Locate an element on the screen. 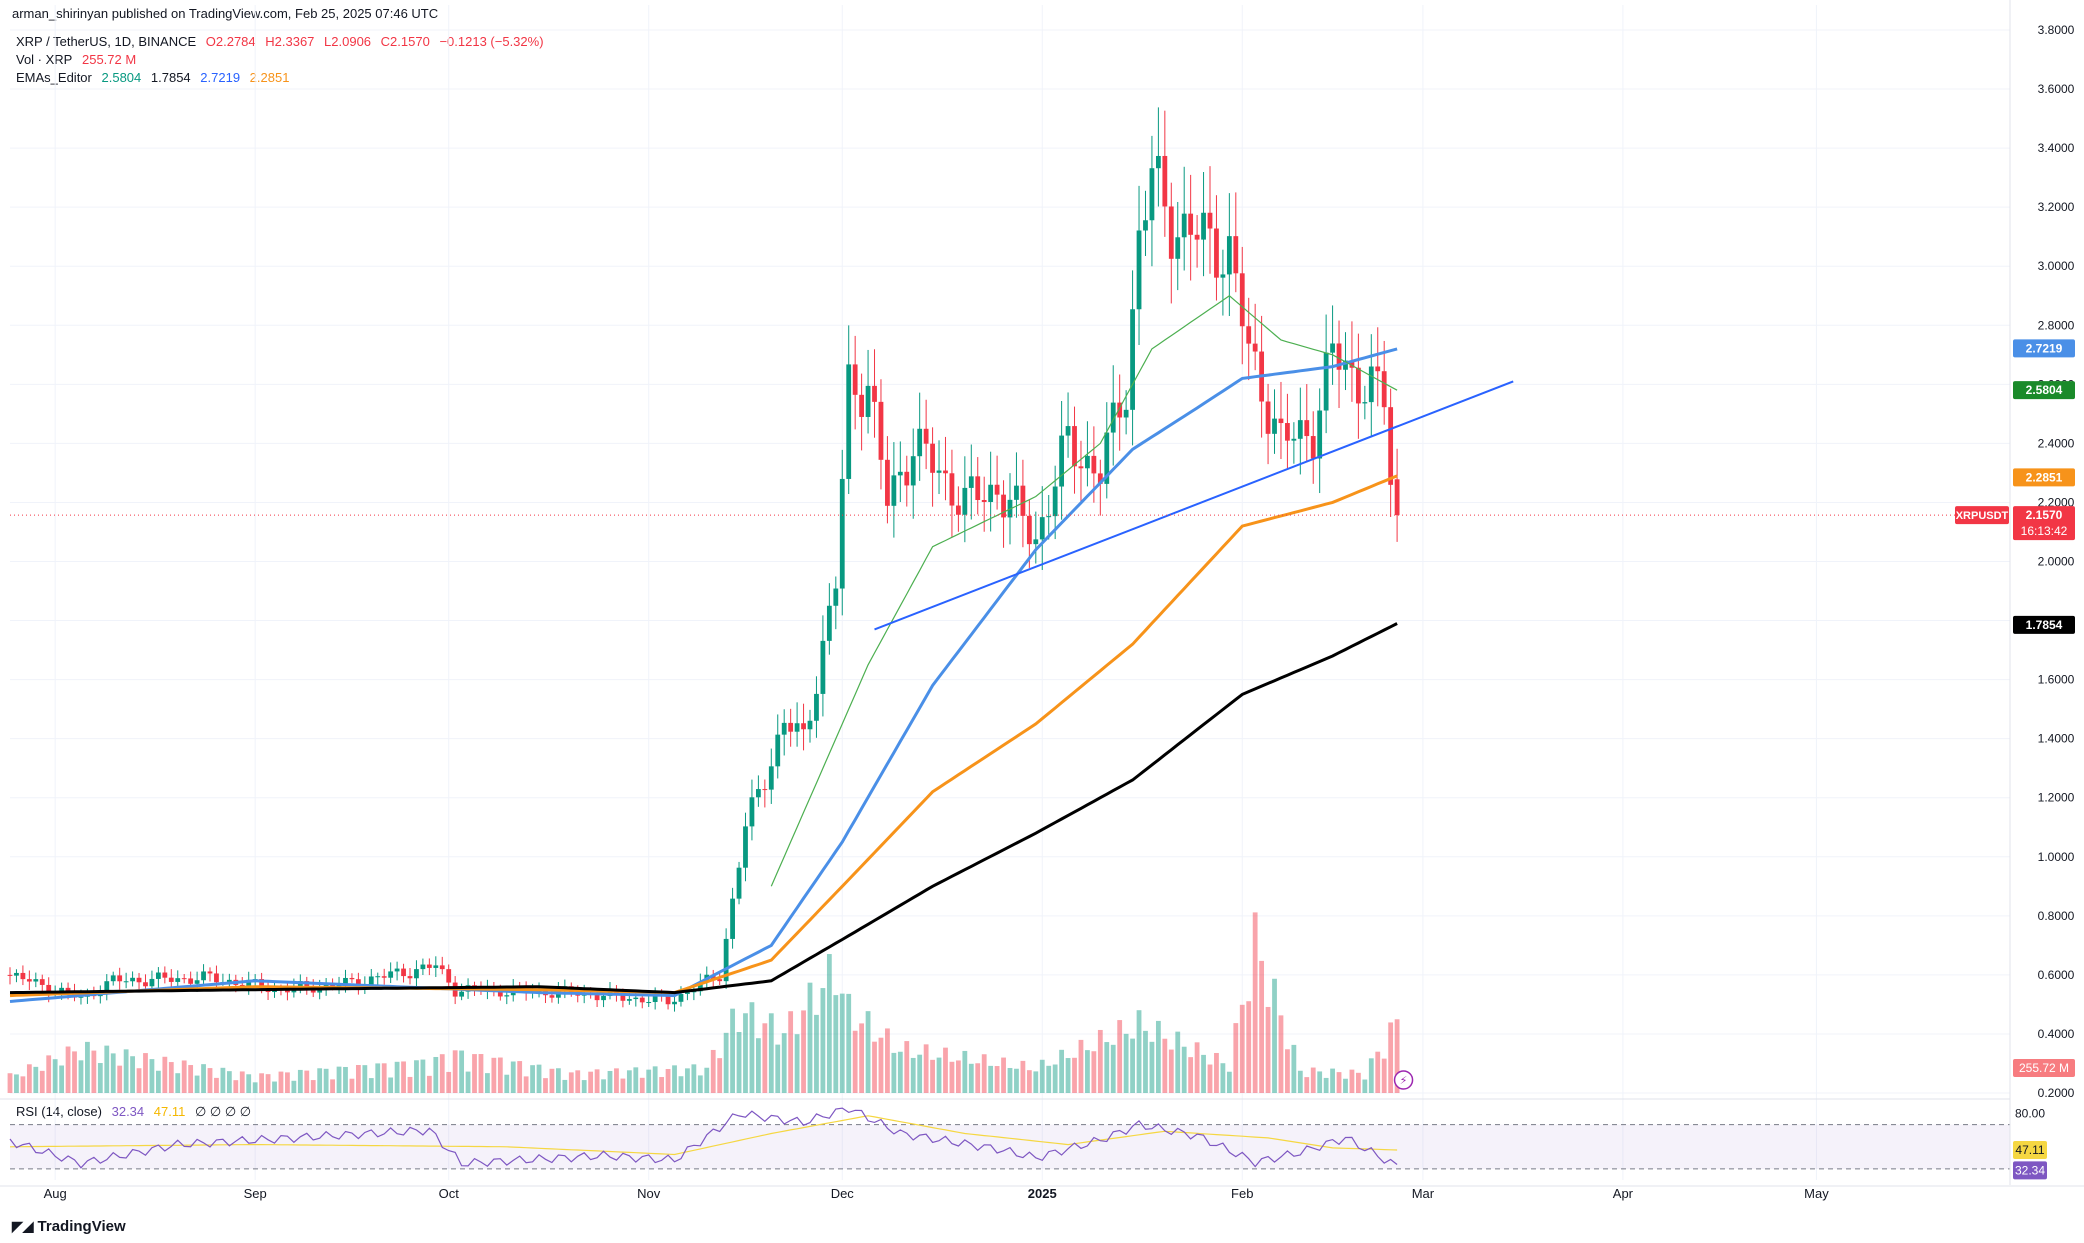 The image size is (2084, 1243). tag-ema-orange-bg is located at coordinates (2044, 477).